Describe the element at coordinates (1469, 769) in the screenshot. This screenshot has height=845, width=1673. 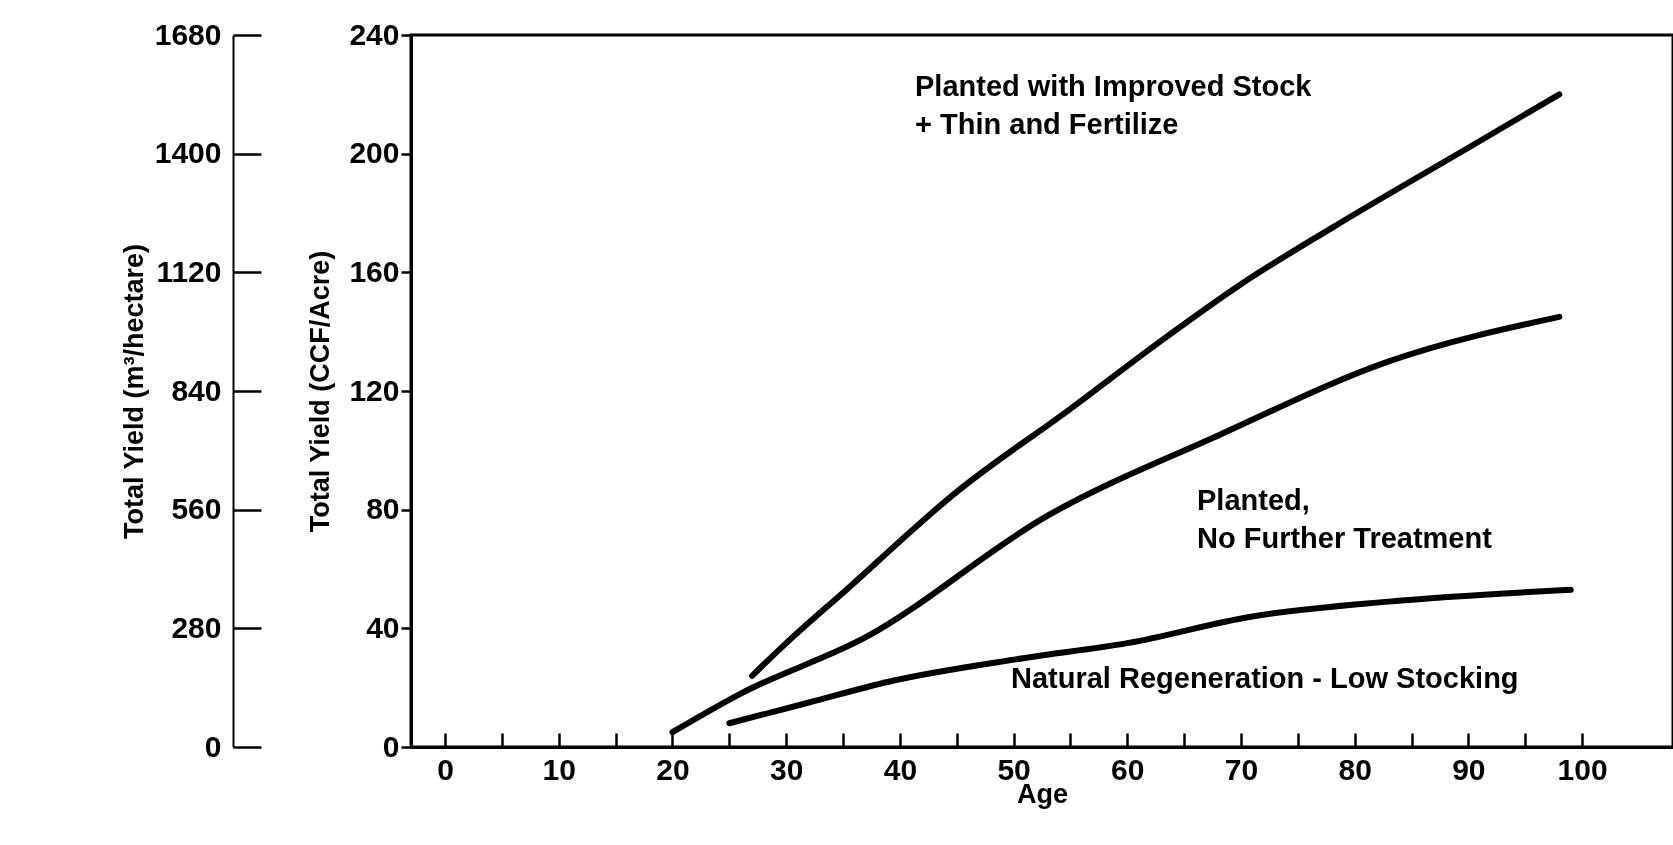
I see `x-tick-label: 90` at that location.